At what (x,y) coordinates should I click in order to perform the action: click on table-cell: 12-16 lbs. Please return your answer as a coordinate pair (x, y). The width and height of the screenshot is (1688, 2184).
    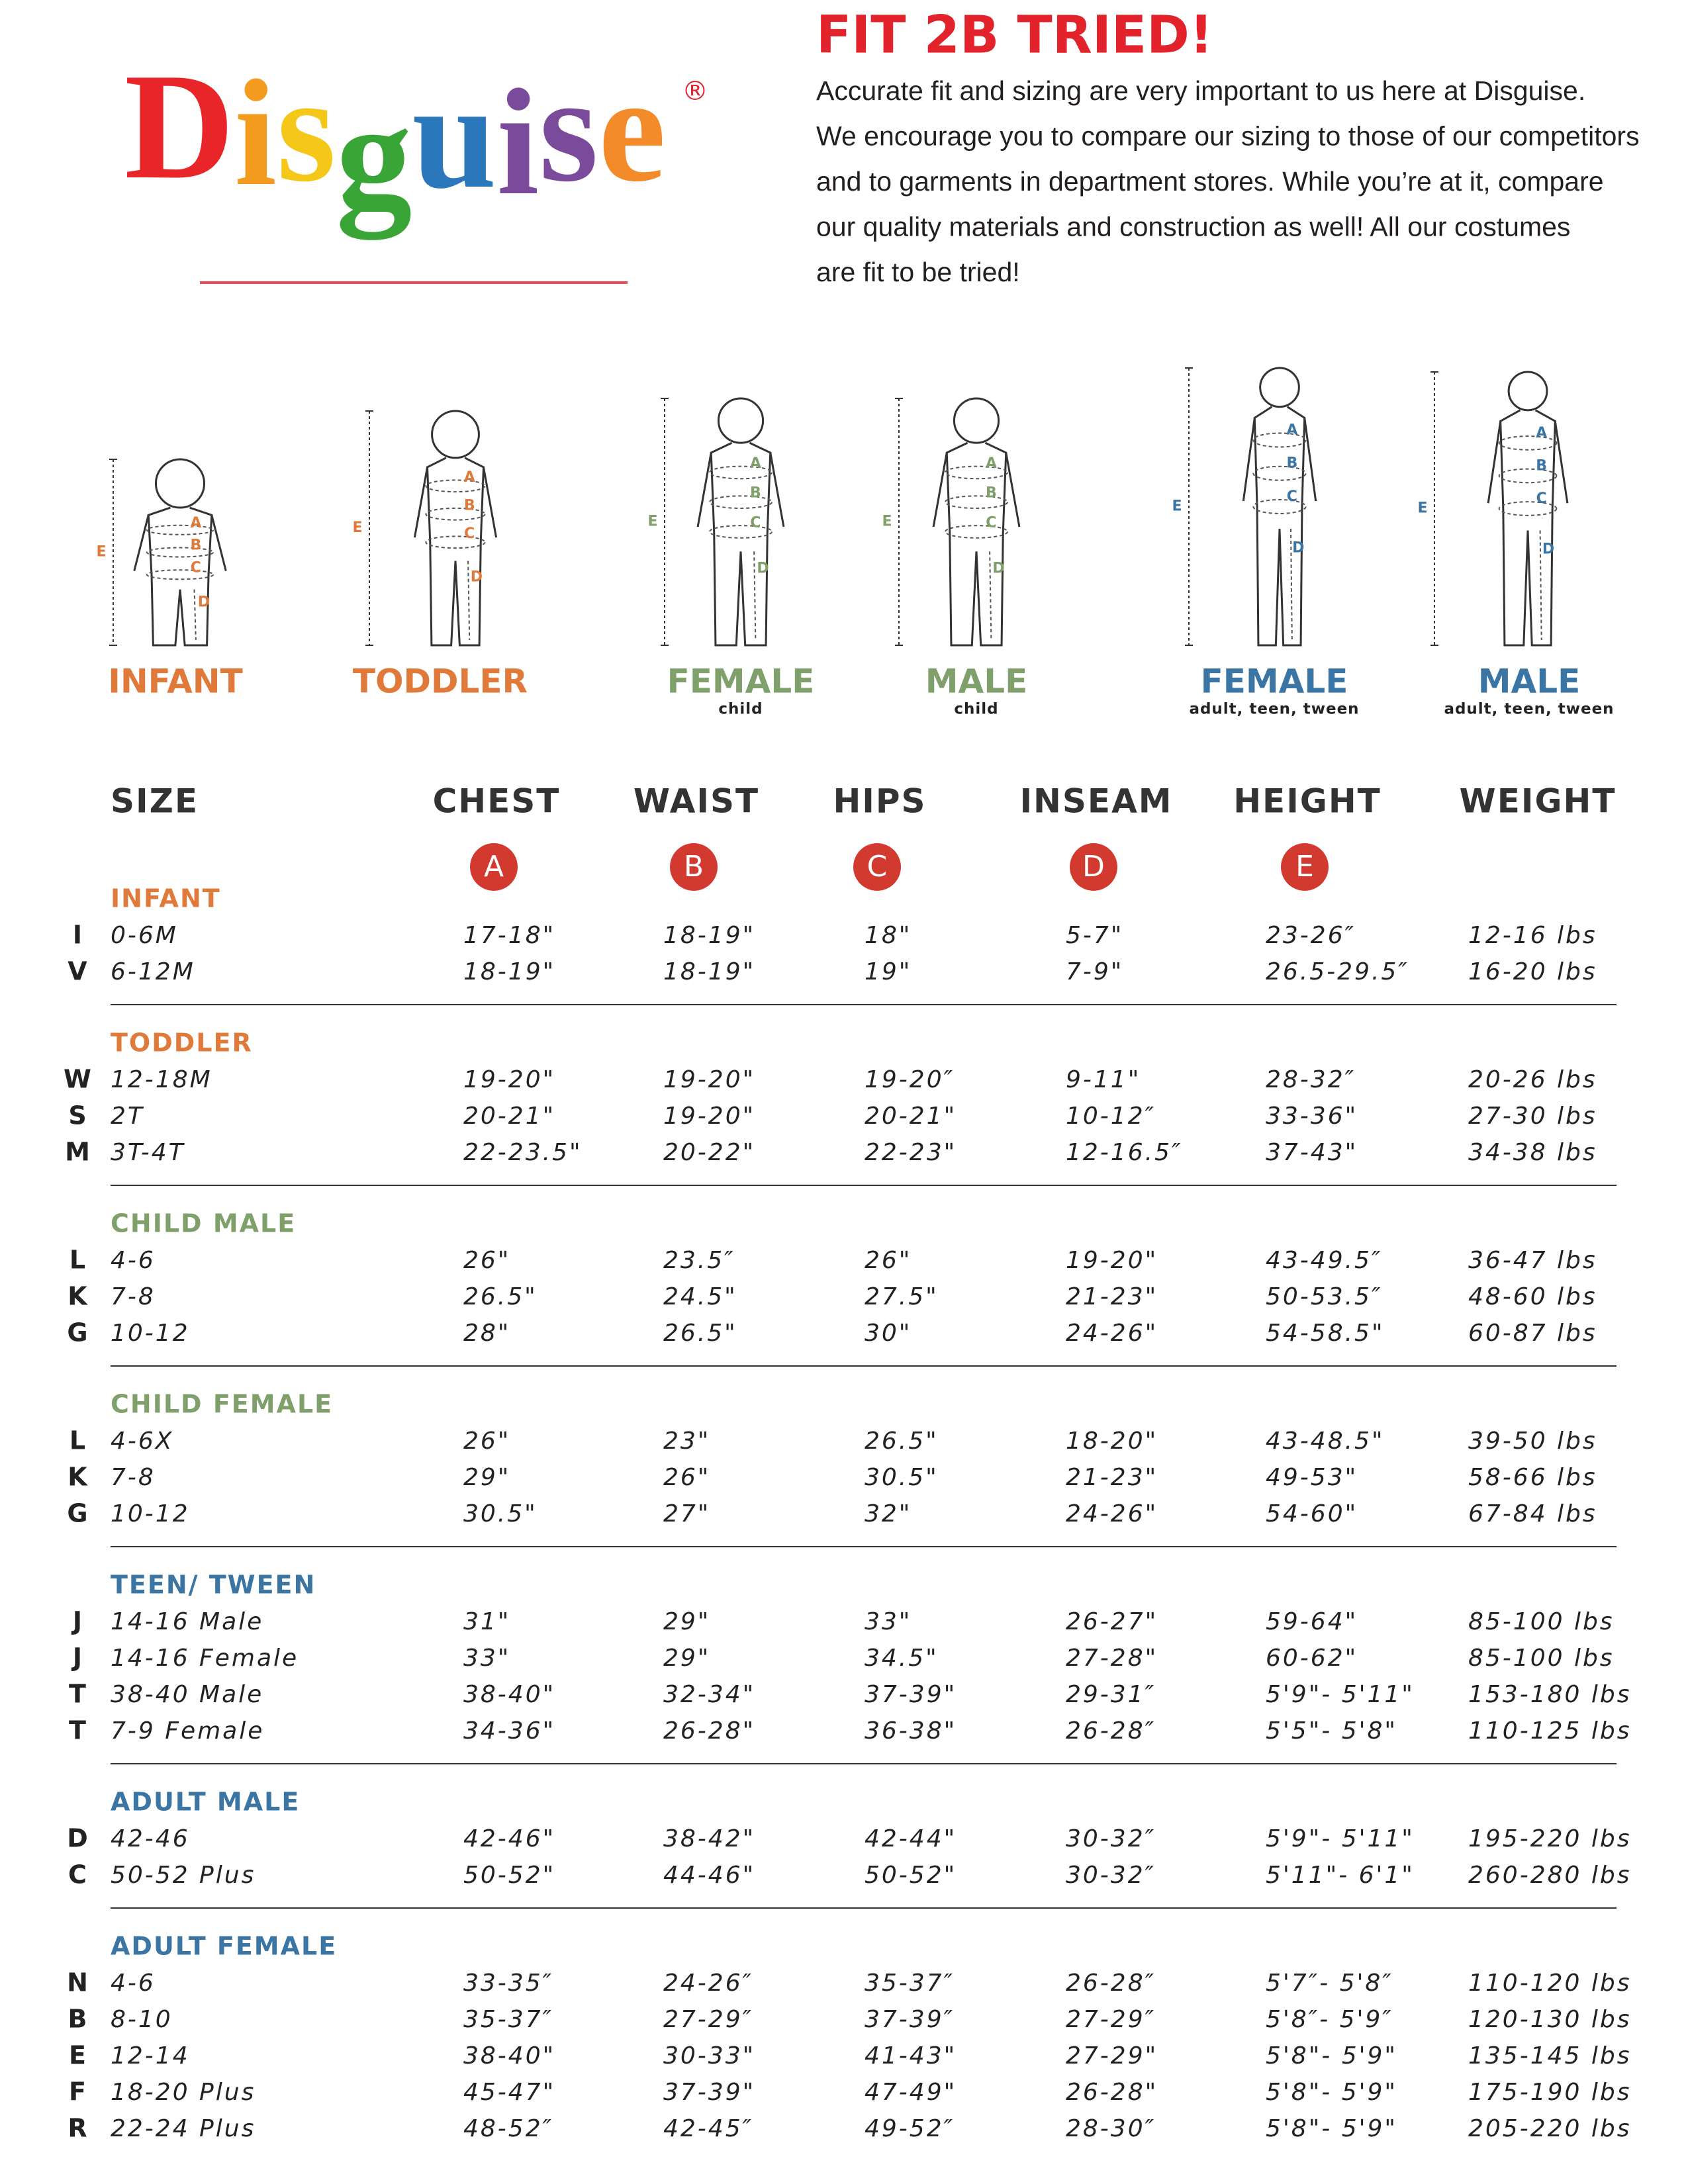
    Looking at the image, I should click on (1532, 936).